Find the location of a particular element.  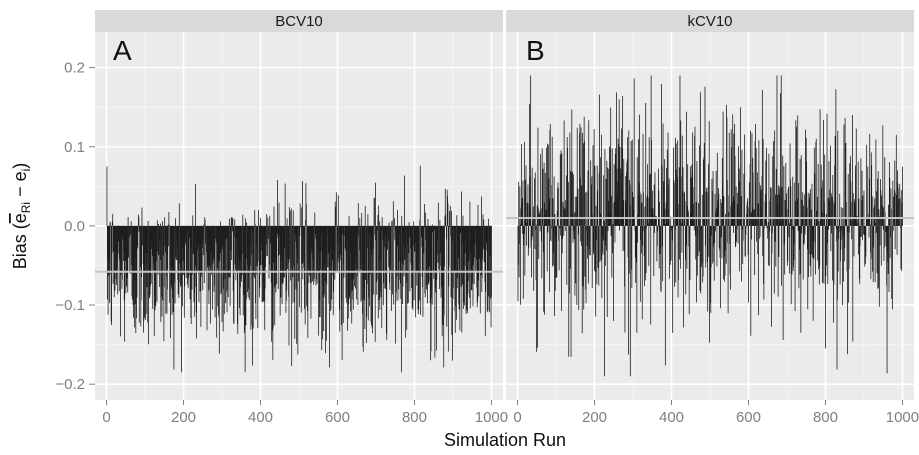

panel-letter-a: A is located at coordinates (122, 50).